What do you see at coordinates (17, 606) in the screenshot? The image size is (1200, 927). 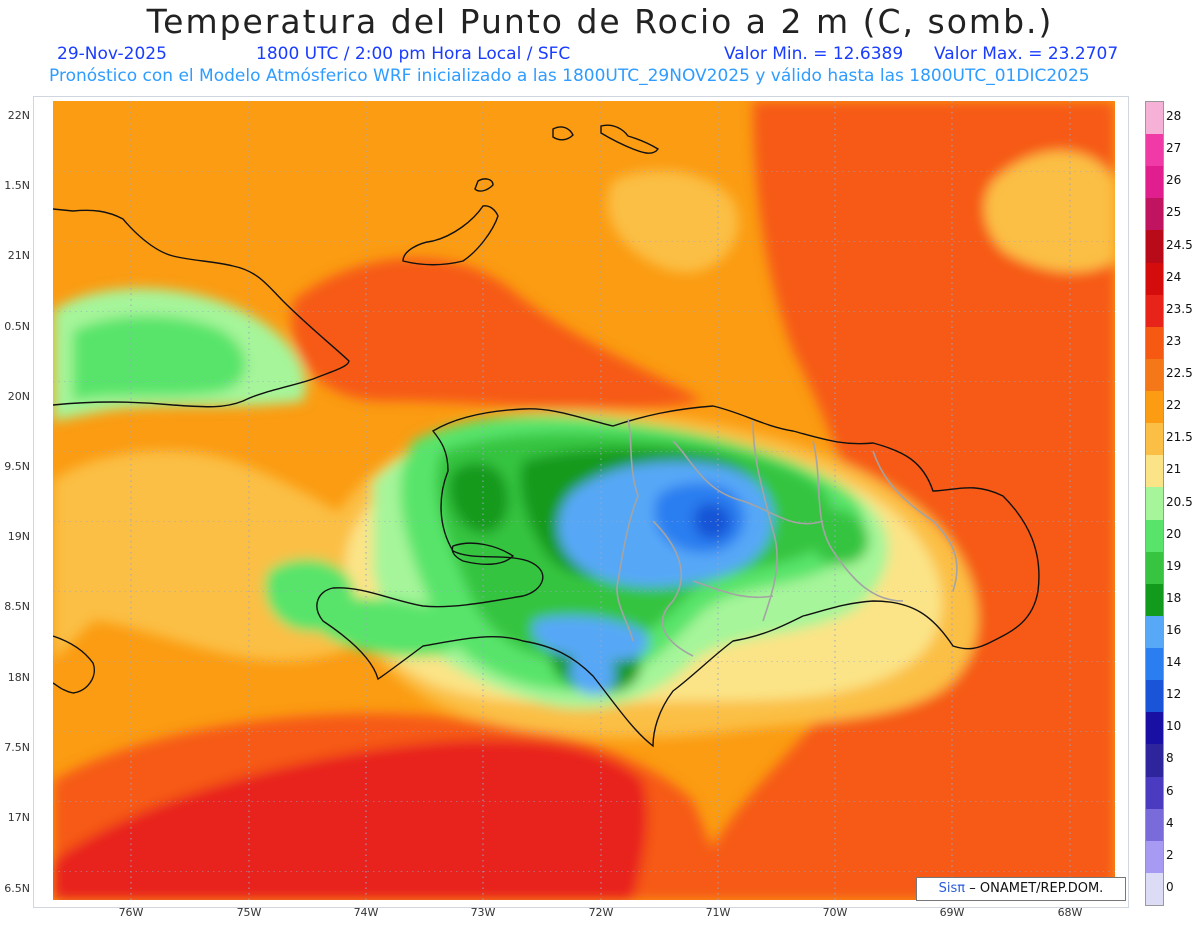 I see `lat-label: 8.5N` at bounding box center [17, 606].